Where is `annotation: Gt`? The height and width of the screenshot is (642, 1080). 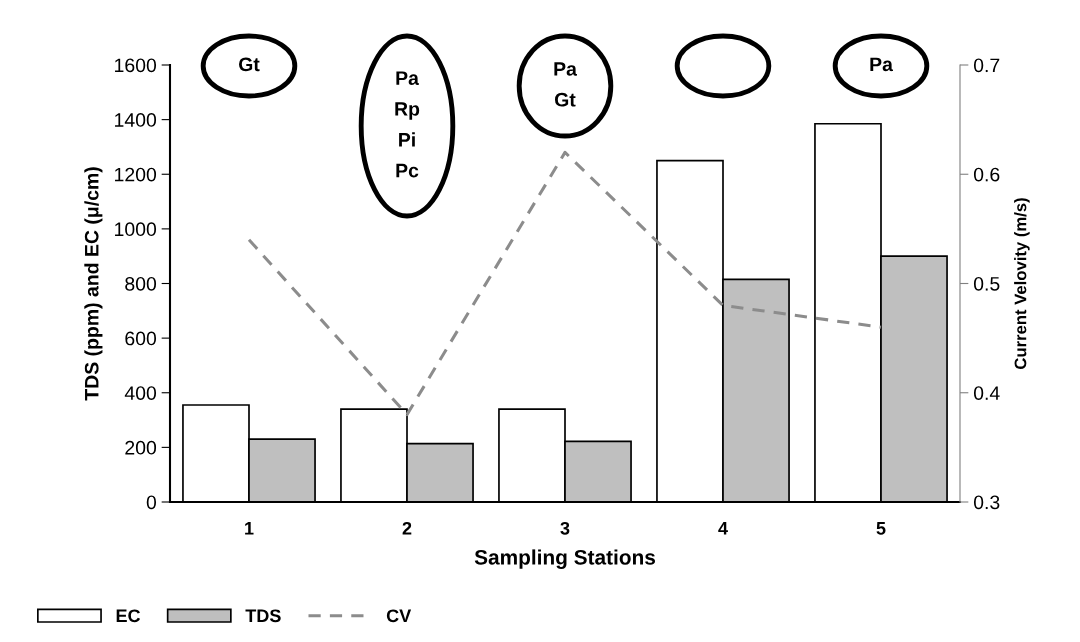 annotation: Gt is located at coordinates (249, 64).